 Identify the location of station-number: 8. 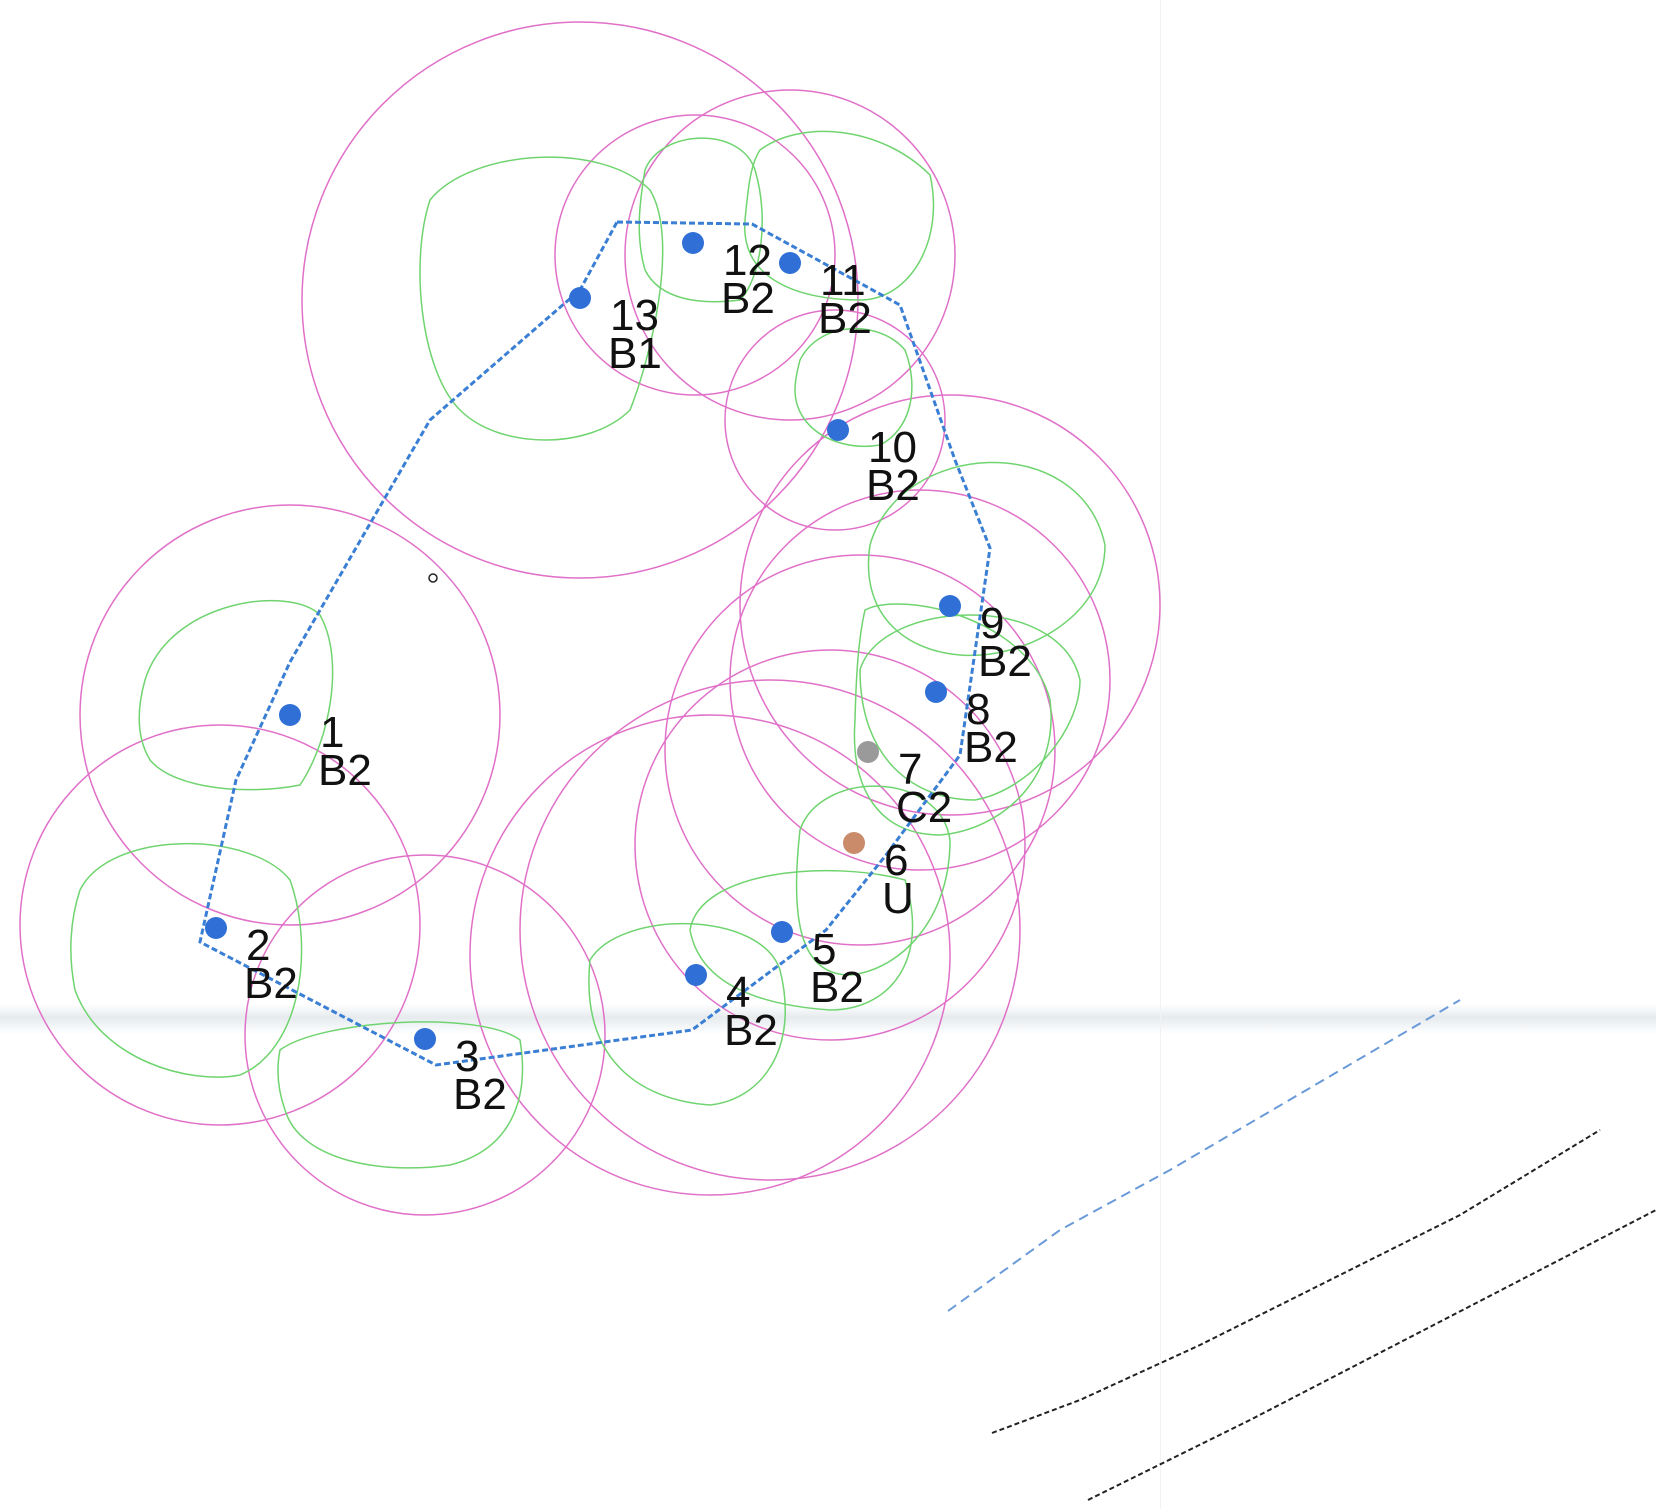
(978, 709).